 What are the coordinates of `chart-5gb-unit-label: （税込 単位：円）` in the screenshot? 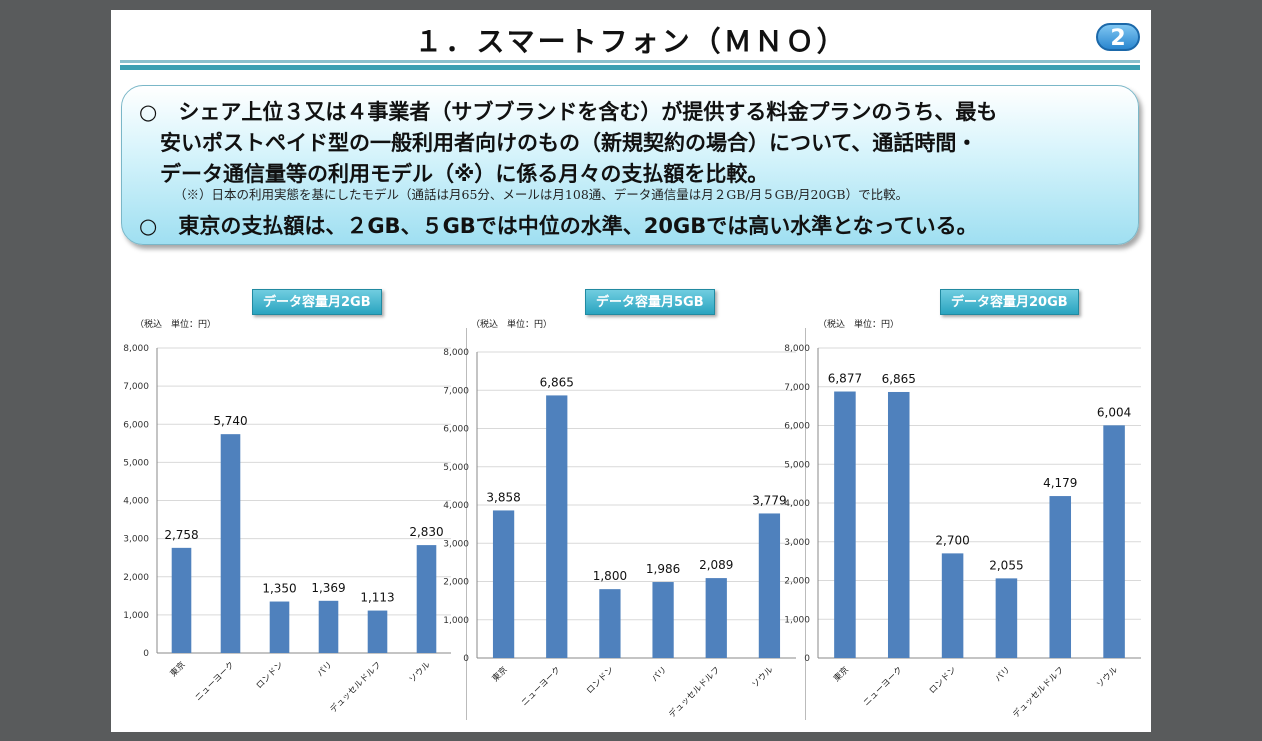 It's located at (512, 325).